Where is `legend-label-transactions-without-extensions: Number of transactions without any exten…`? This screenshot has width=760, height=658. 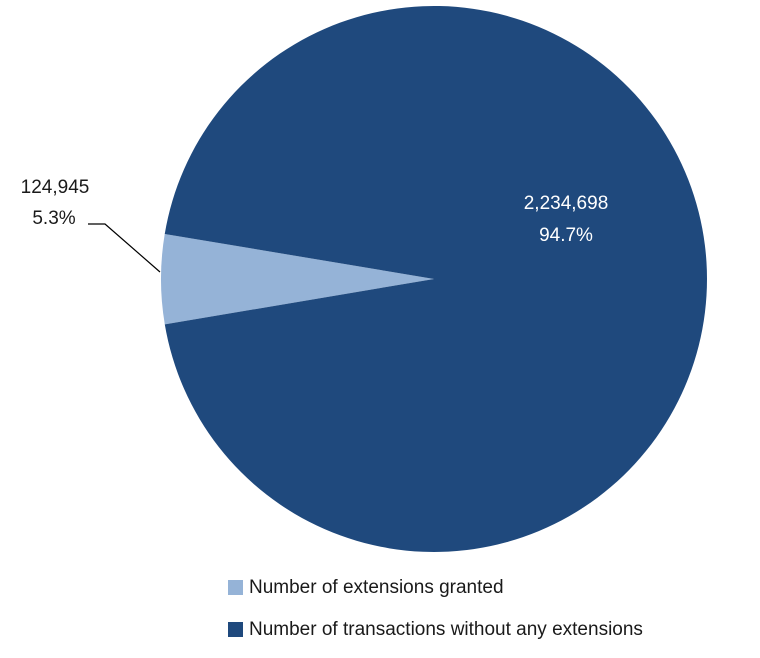
legend-label-transactions-without-extensions: Number of transactions without any exten… is located at coordinates (446, 629).